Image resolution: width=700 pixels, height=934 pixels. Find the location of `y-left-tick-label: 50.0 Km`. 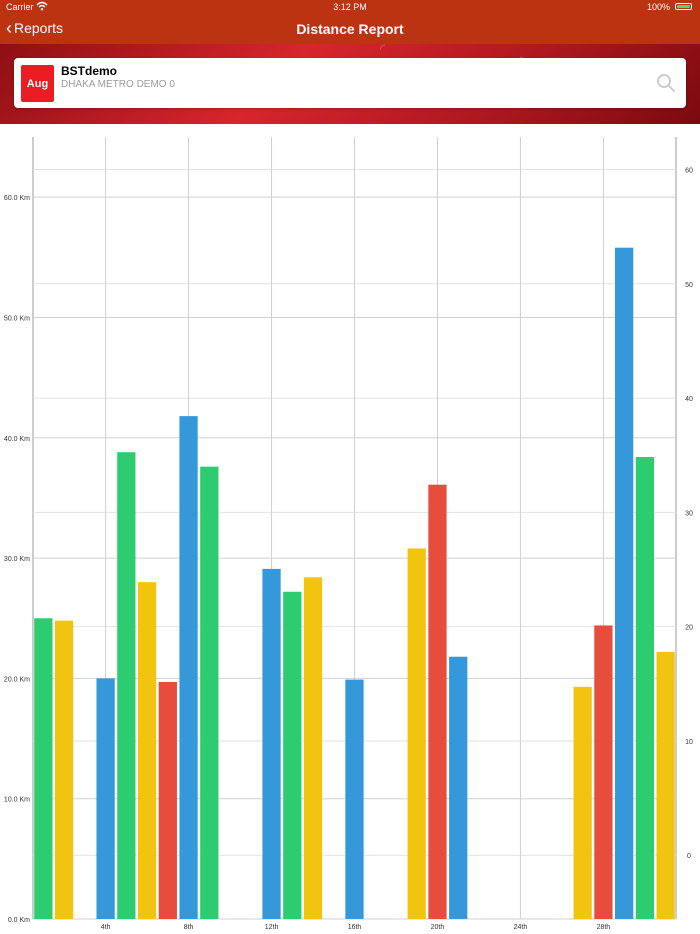

y-left-tick-label: 50.0 Km is located at coordinates (17, 318).